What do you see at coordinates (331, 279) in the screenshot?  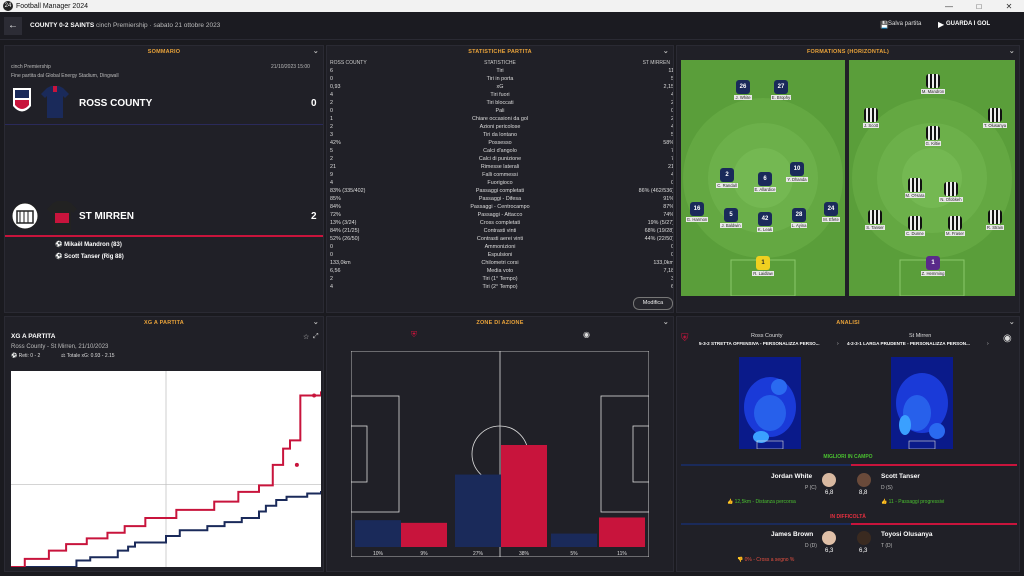 I see `stat-home: 2` at bounding box center [331, 279].